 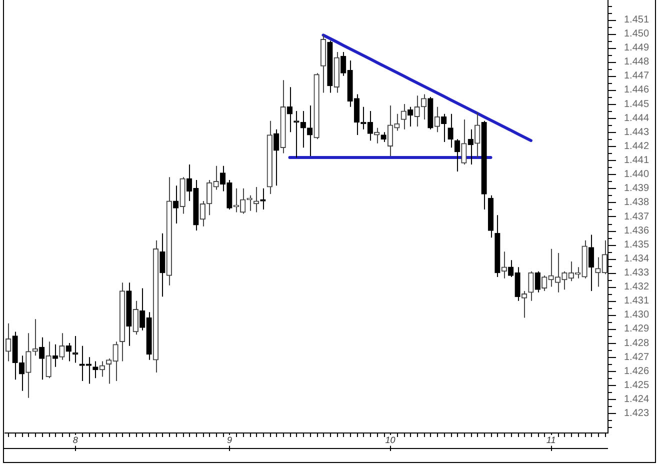 I want to click on y-tick-label: 1.450, so click(x=637, y=34).